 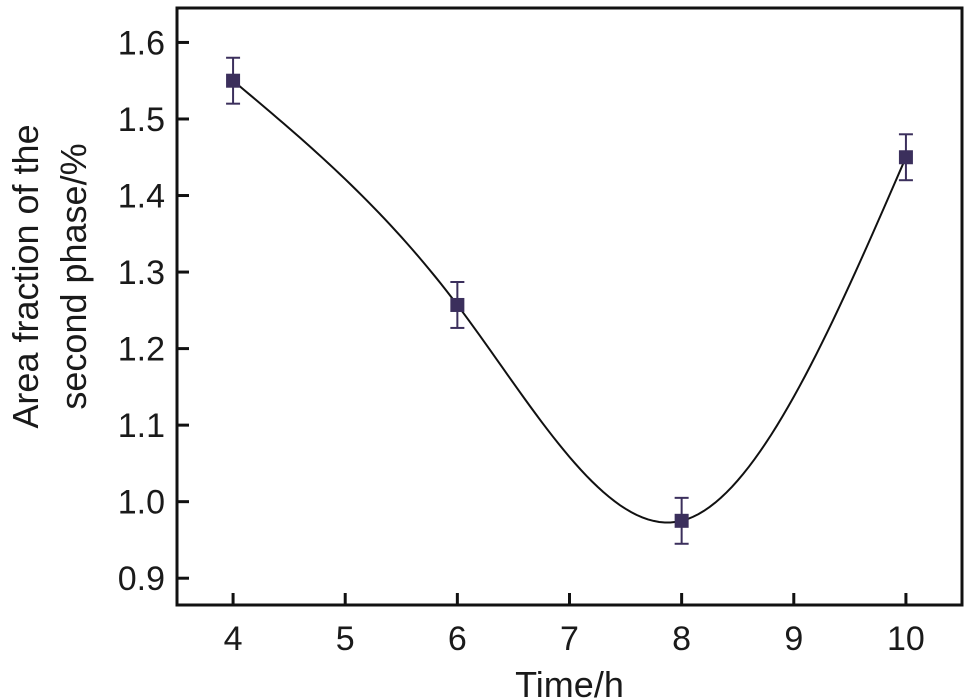 I want to click on y-tick-label: 0.9, so click(x=141, y=579).